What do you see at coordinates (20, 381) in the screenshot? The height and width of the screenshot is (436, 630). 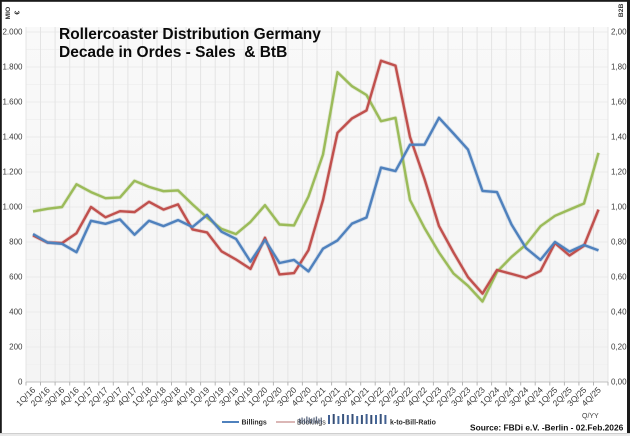 I see `svg-text: 0` at bounding box center [20, 381].